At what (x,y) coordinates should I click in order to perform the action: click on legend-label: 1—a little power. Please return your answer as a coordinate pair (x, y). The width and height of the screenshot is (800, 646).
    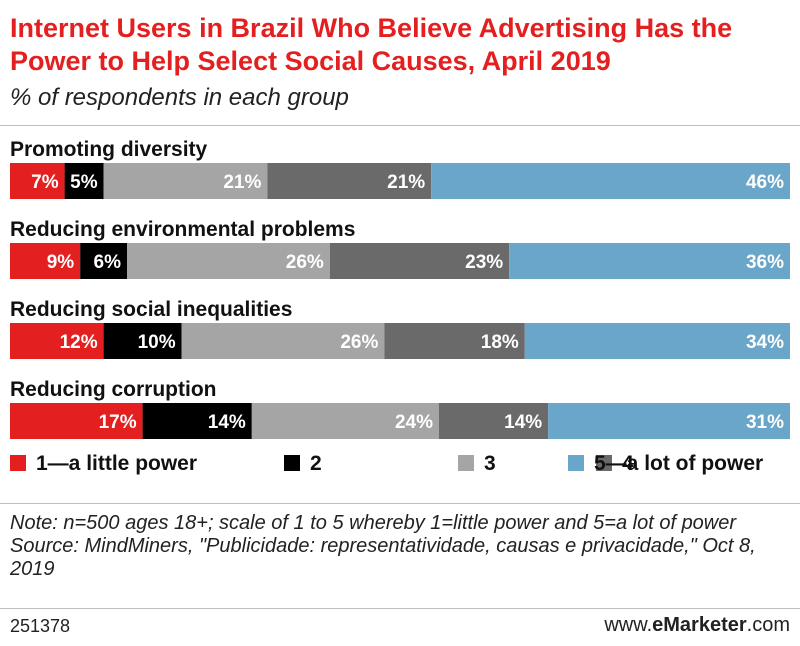
    Looking at the image, I should click on (116, 463).